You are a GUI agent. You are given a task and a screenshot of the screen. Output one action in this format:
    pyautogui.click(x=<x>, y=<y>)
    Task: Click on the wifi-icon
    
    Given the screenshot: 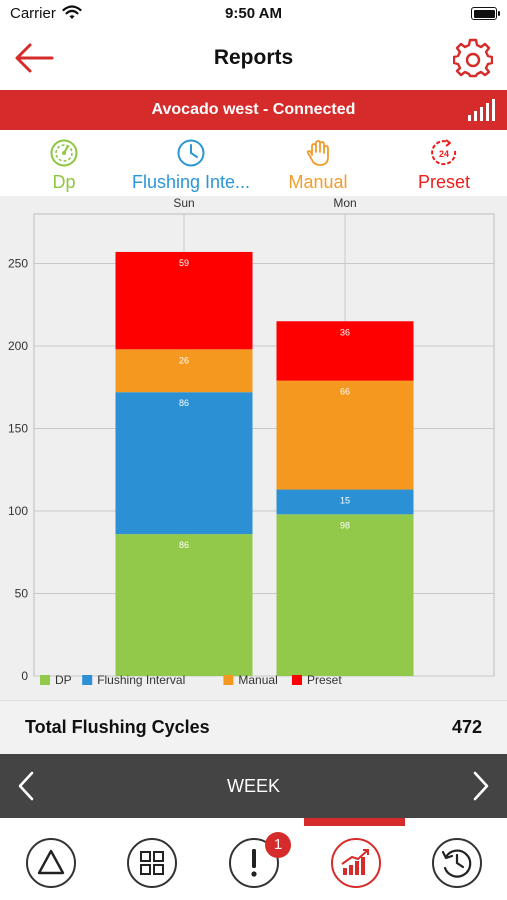 What is the action you would take?
    pyautogui.click(x=72, y=12)
    